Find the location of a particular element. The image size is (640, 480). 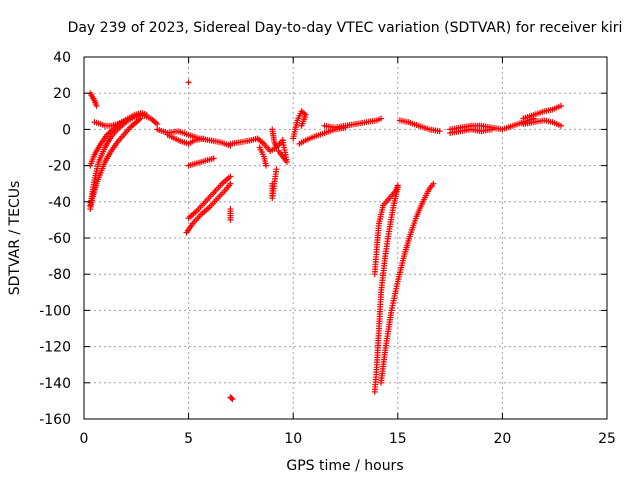

y-tick-label: -60 is located at coordinates (59, 239).